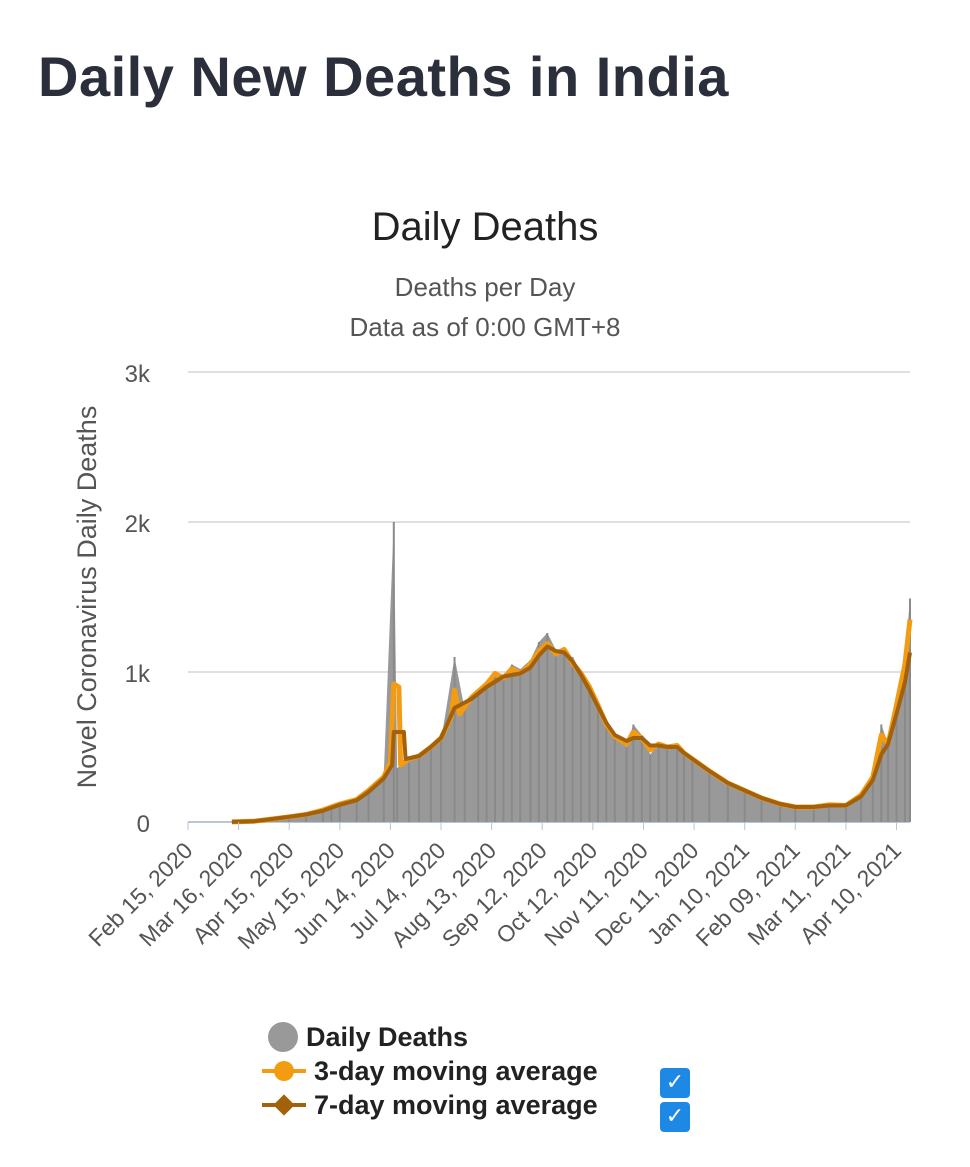 This screenshot has height=1167, width=970. What do you see at coordinates (138, 674) in the screenshot?
I see `y-tick-label: 1k` at bounding box center [138, 674].